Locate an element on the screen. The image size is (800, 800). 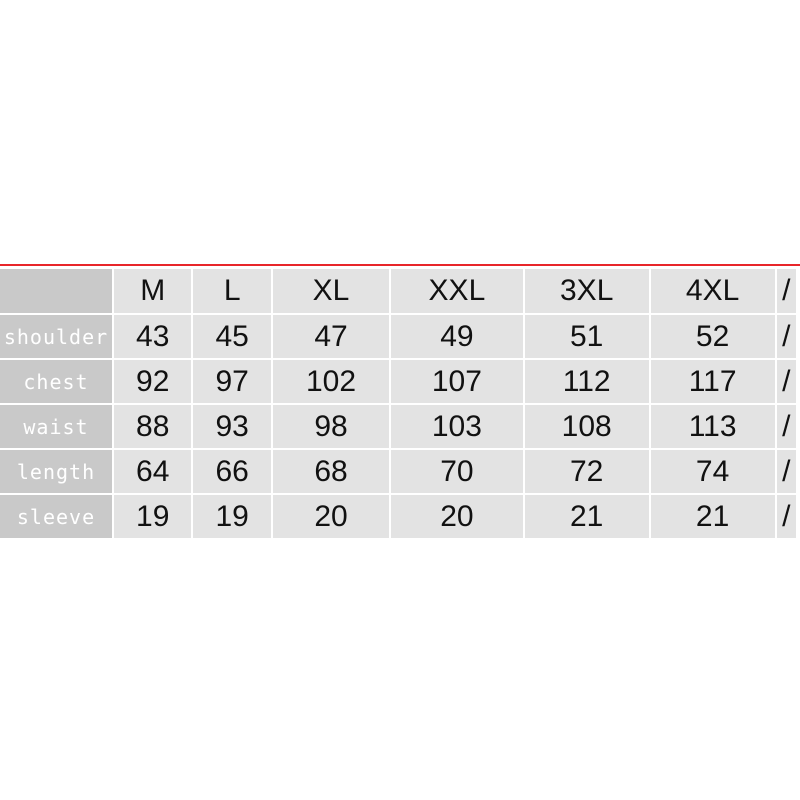
corner-cell is located at coordinates (56, 291).